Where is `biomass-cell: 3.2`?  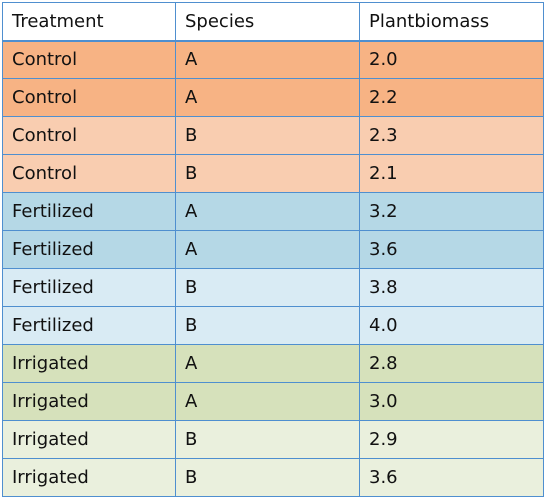
biomass-cell: 3.2 is located at coordinates (451, 211).